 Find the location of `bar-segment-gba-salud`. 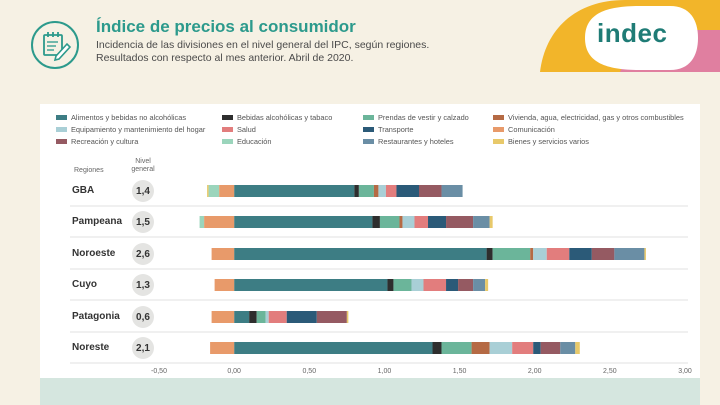

bar-segment-gba-salud is located at coordinates (391, 191).